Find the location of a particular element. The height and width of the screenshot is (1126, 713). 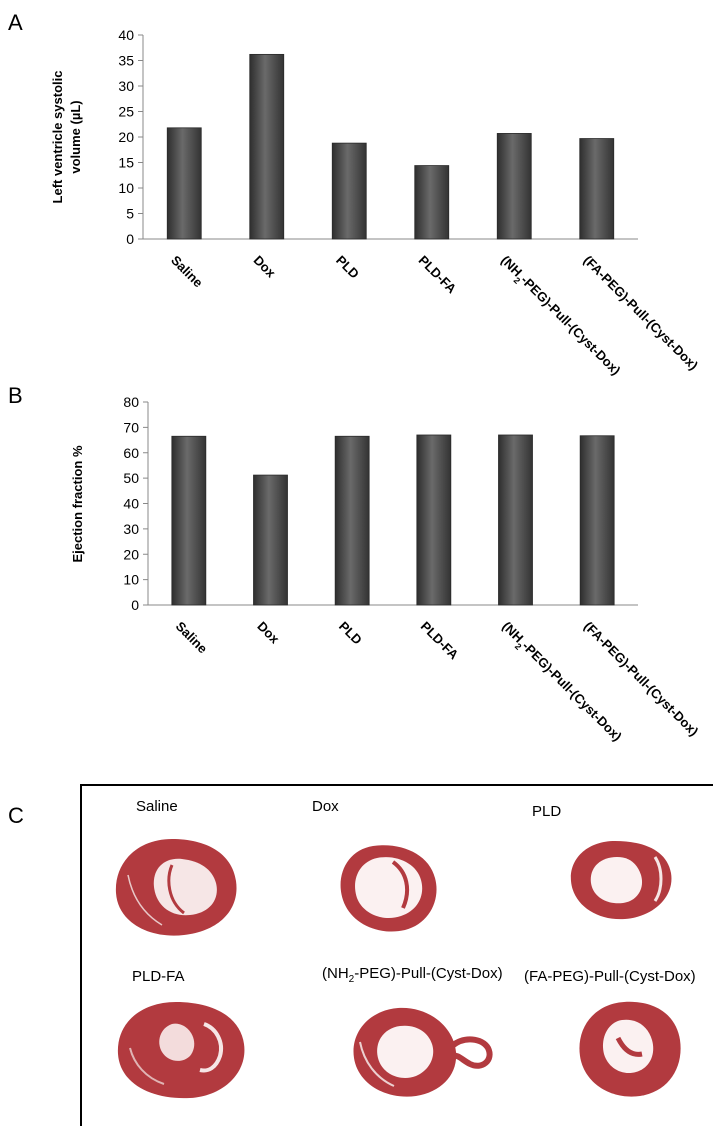

chart-a-y-tick-label: 15 is located at coordinates (126, 163).